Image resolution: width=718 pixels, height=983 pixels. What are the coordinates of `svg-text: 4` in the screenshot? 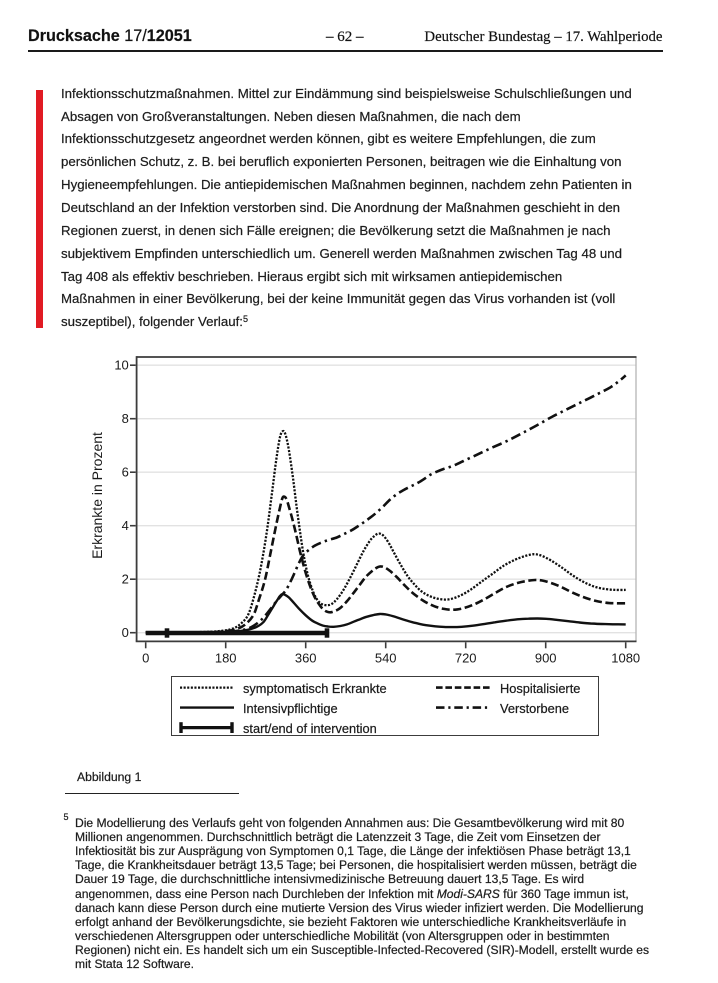 It's located at (125, 525).